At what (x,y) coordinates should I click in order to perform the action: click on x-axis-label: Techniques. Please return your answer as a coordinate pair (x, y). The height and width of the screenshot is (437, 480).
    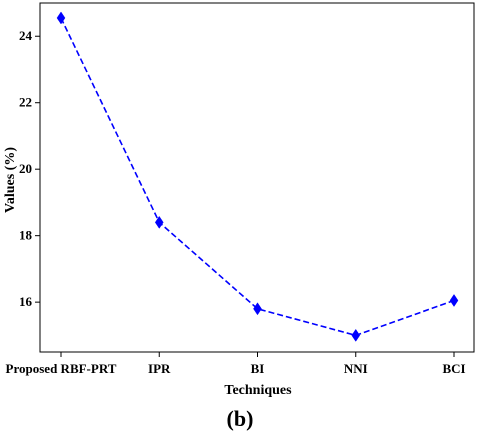
    Looking at the image, I should click on (258, 390).